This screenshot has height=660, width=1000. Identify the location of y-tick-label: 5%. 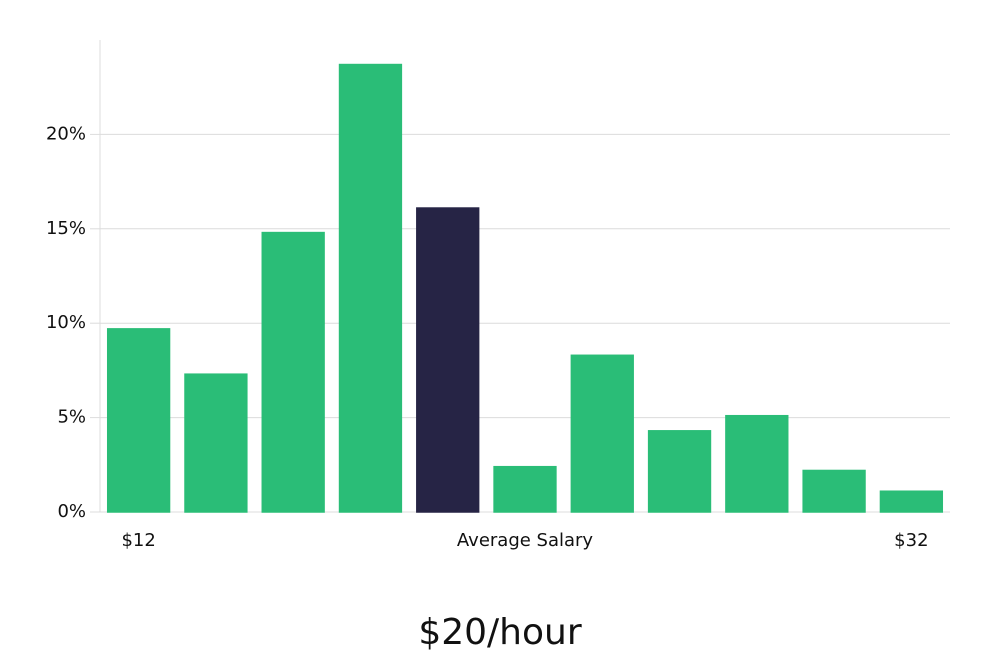
(71, 417).